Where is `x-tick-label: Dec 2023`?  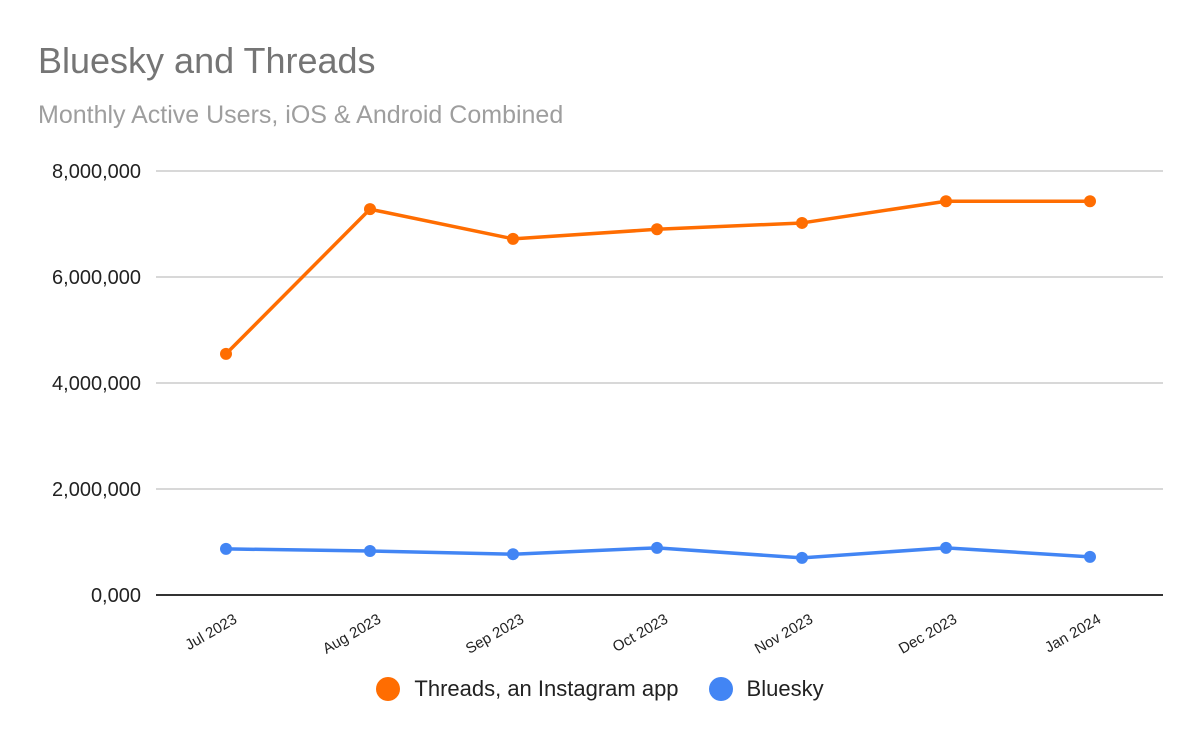
x-tick-label: Dec 2023 is located at coordinates (928, 634).